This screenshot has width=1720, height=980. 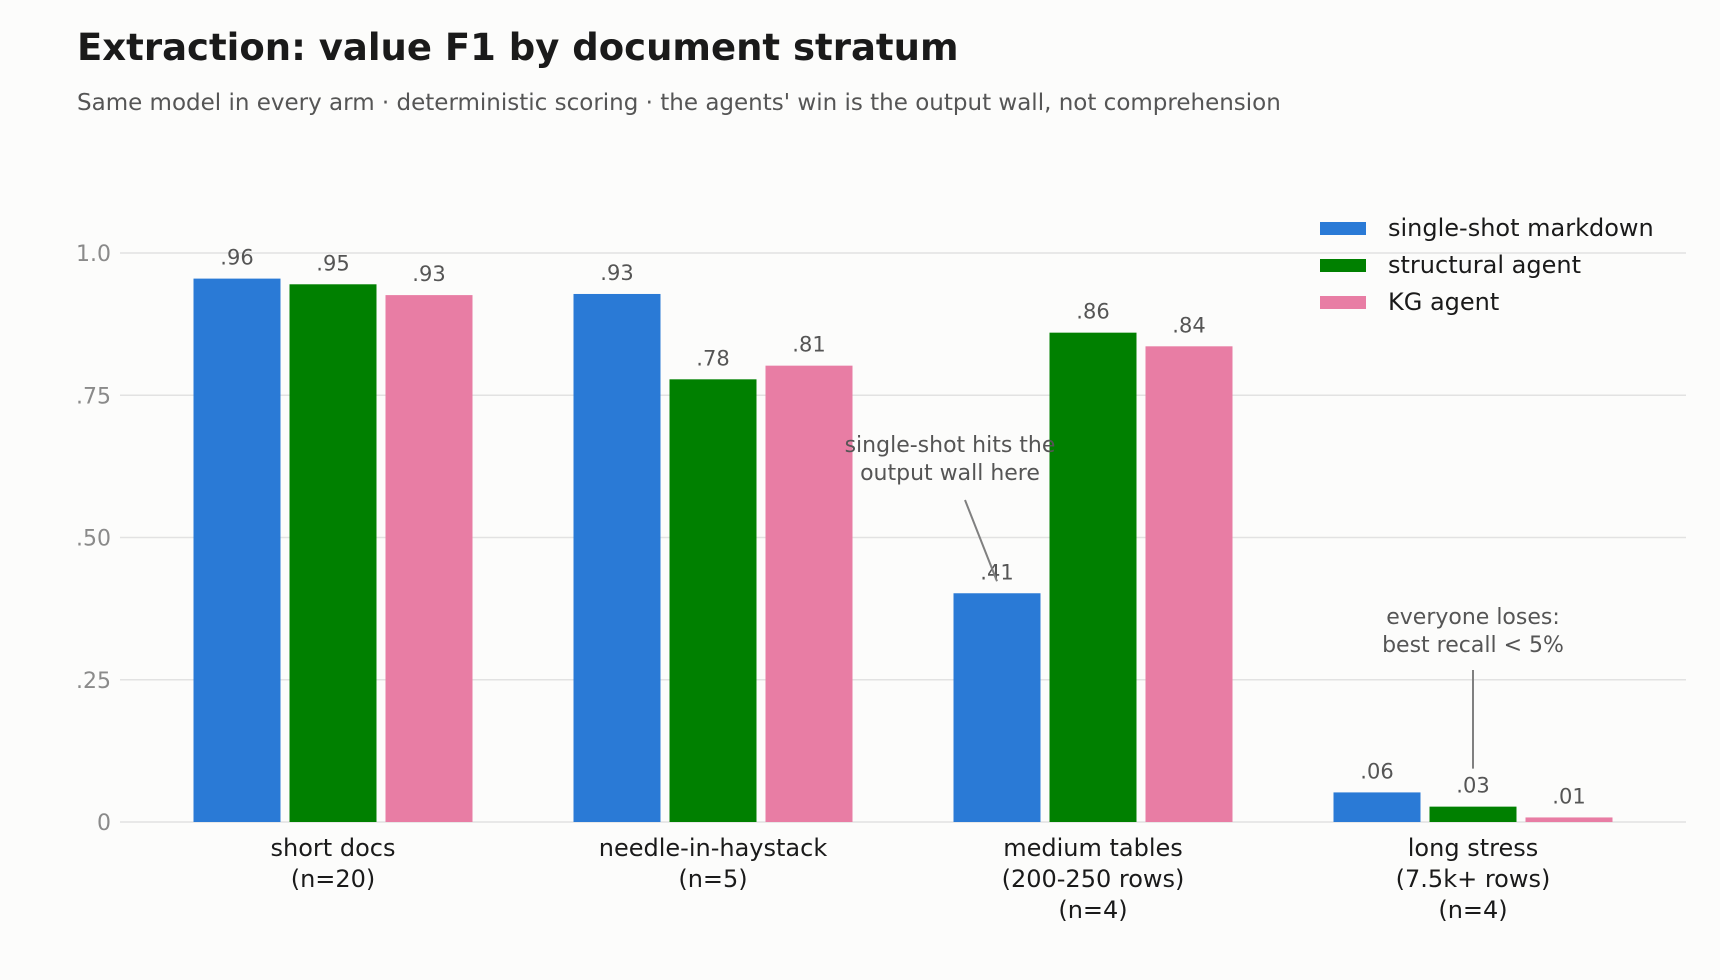 I want to click on x-category-label: (n=20), so click(x=333, y=879).